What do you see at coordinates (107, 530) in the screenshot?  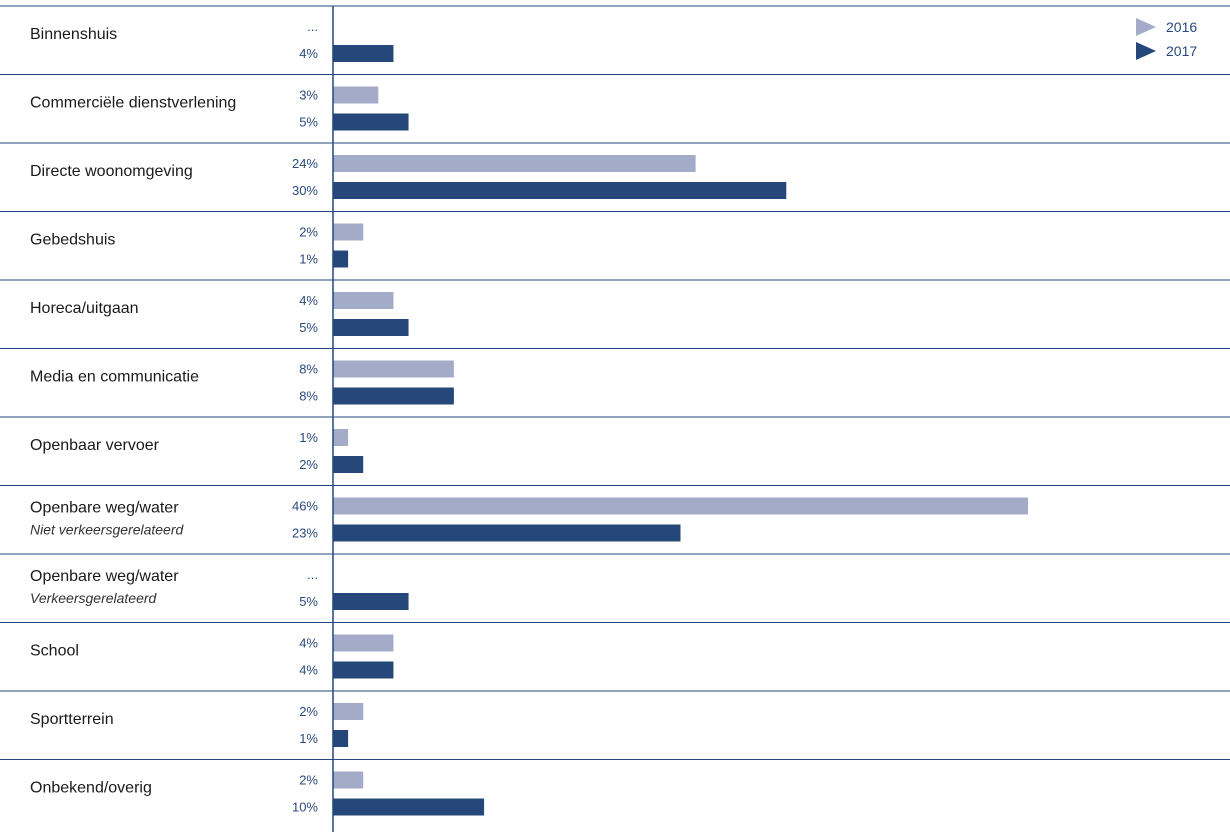 I see `category-sublabel: Niet verkeersgerelateerd` at bounding box center [107, 530].